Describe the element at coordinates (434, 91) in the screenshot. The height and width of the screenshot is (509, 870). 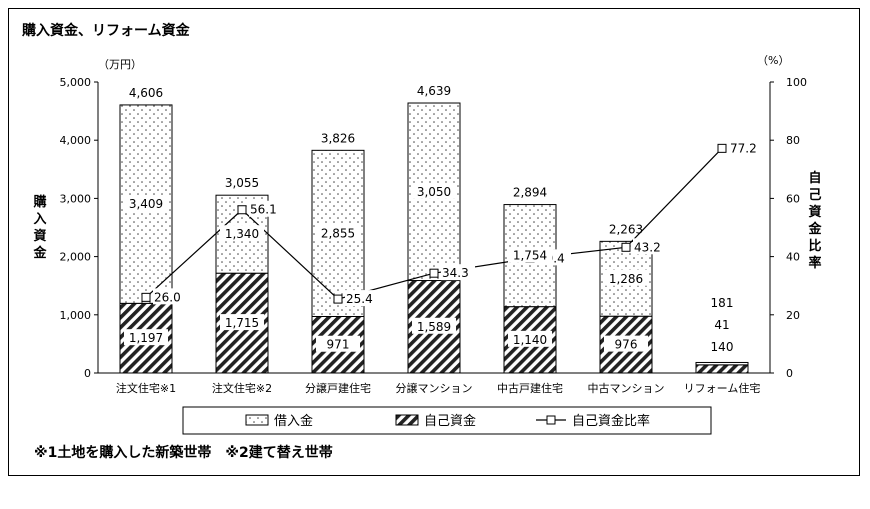
I see `bar-total-label: 4,639` at that location.